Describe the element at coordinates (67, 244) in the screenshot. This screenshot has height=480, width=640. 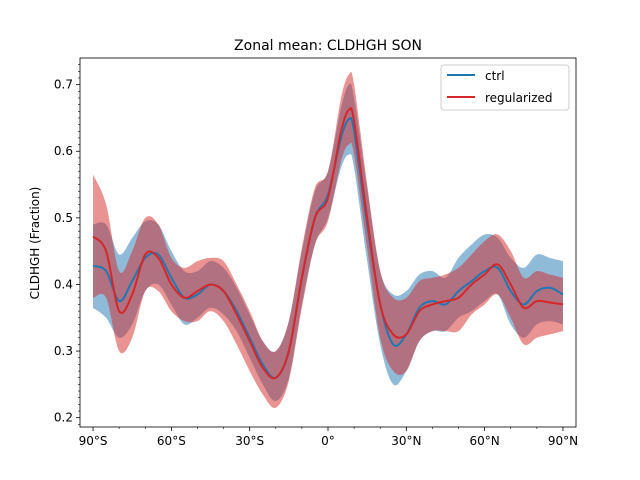
I see `y-axis: 0.2 0.3 0.4 0.5 0.6 0.7` at that location.